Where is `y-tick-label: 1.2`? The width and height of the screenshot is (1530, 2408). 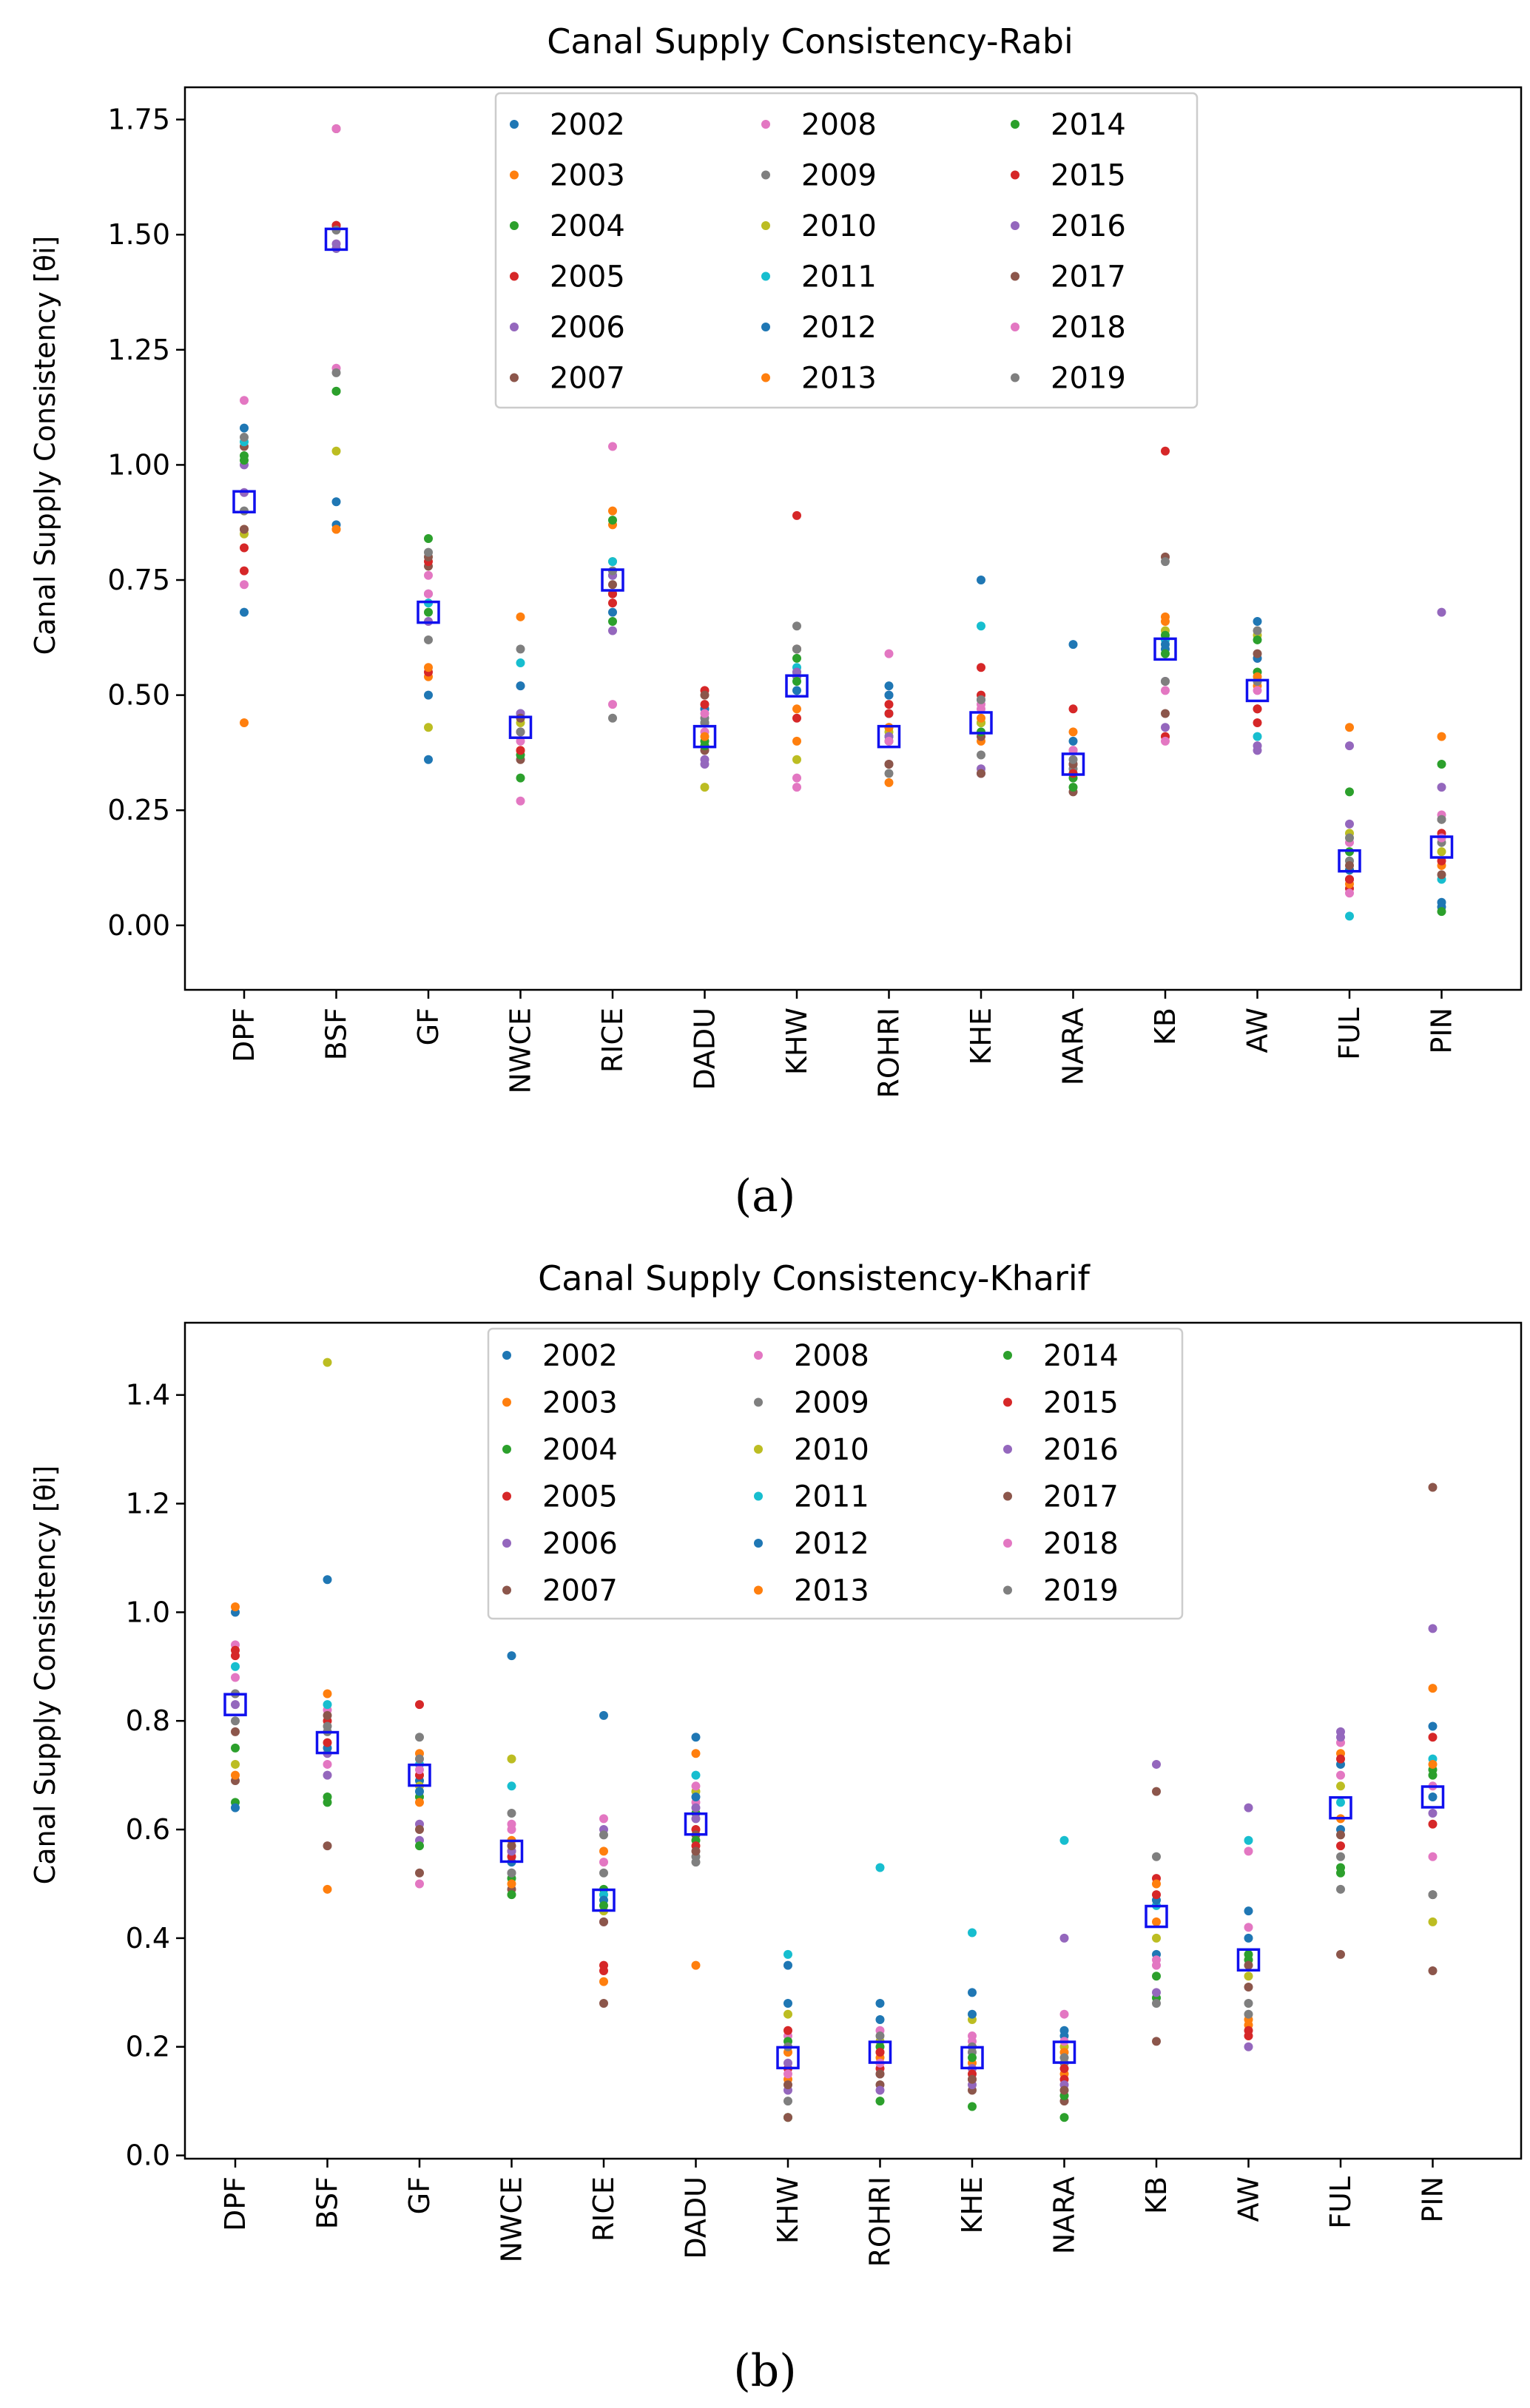 y-tick-label: 1.2 is located at coordinates (148, 1504).